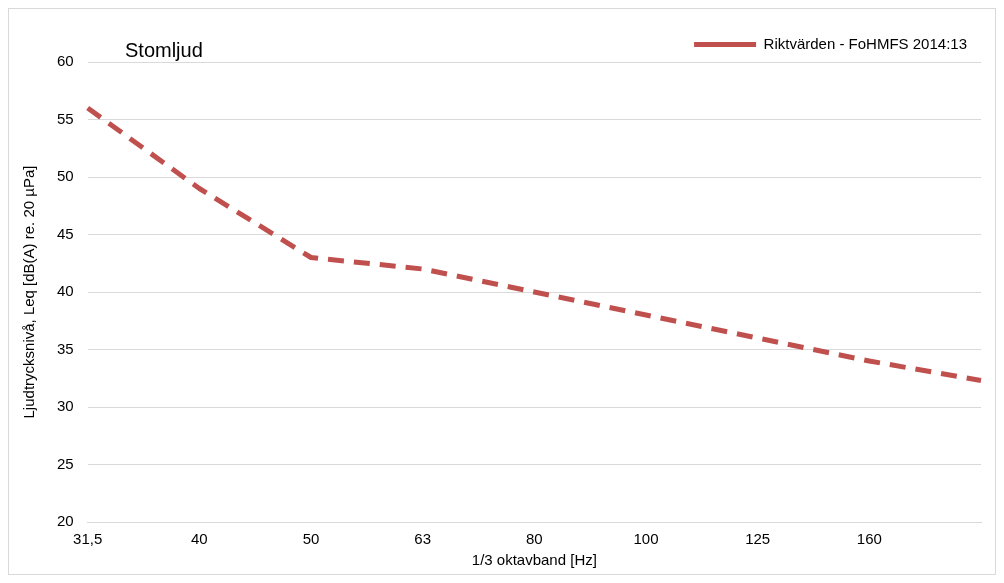 This screenshot has width=1004, height=583. Describe the element at coordinates (65, 348) in the screenshot. I see `y-tick-label: 35` at that location.